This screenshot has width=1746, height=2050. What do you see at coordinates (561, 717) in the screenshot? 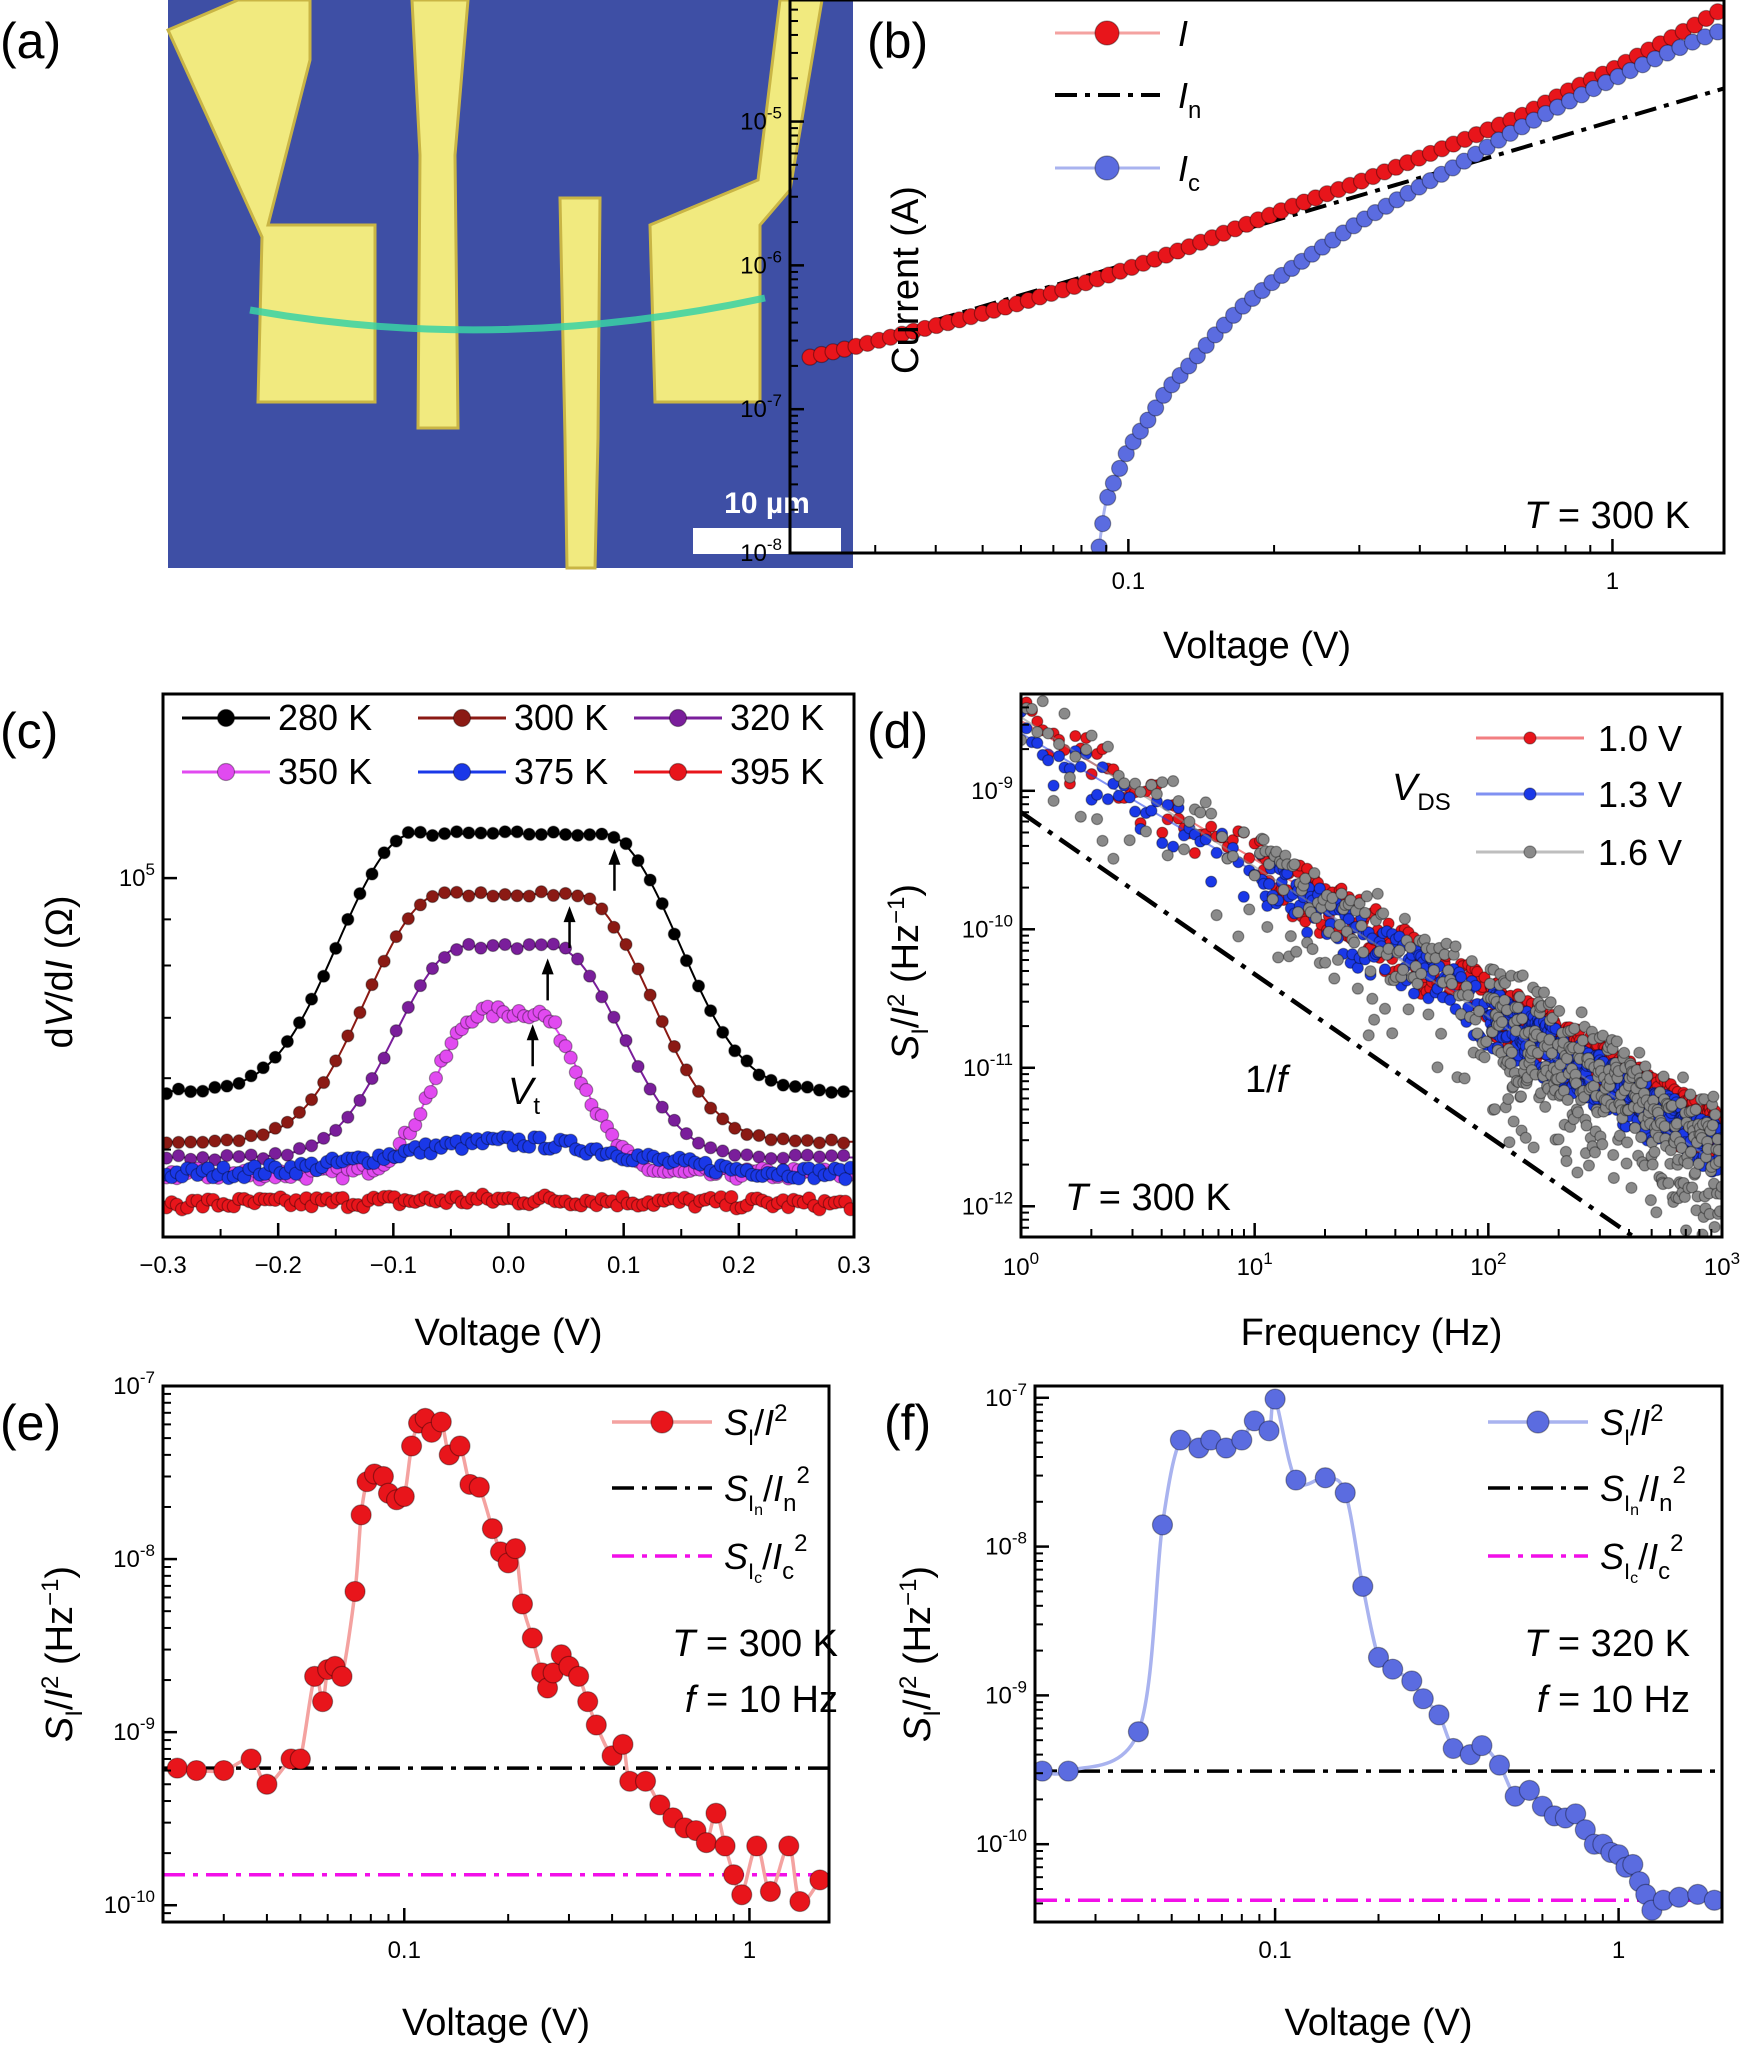
I see `legend-label-300 K: 300 K` at bounding box center [561, 717].